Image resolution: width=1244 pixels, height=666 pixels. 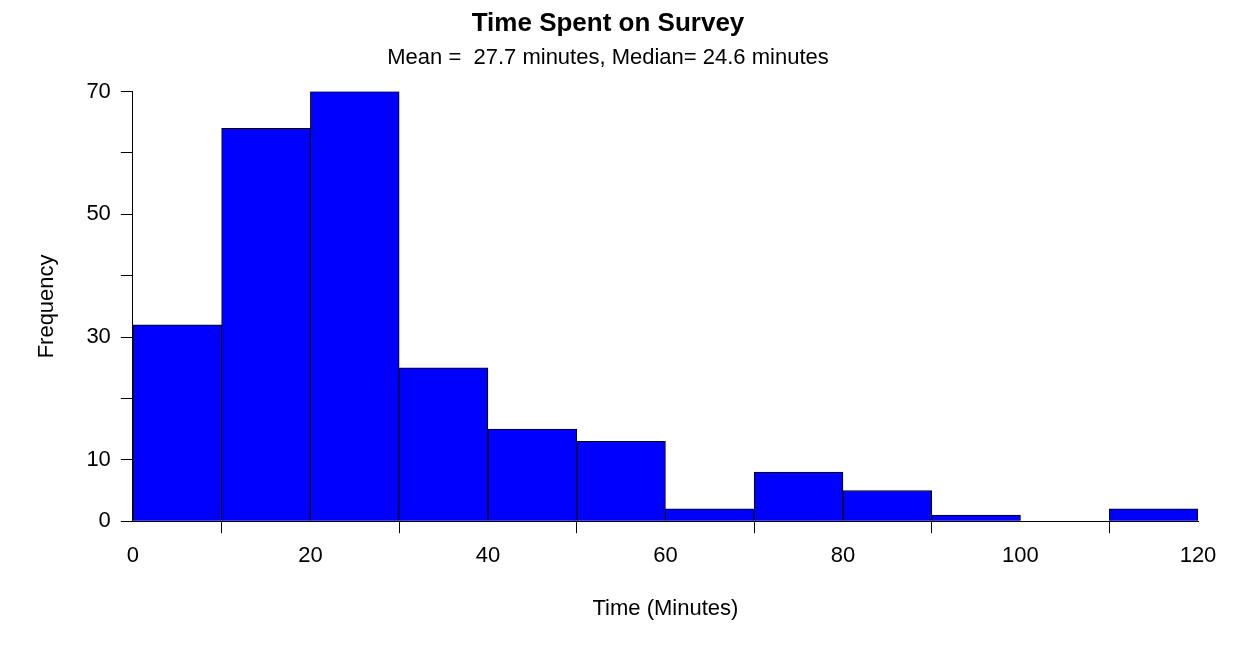 I want to click on x-tick-label: 40, so click(x=488, y=555).